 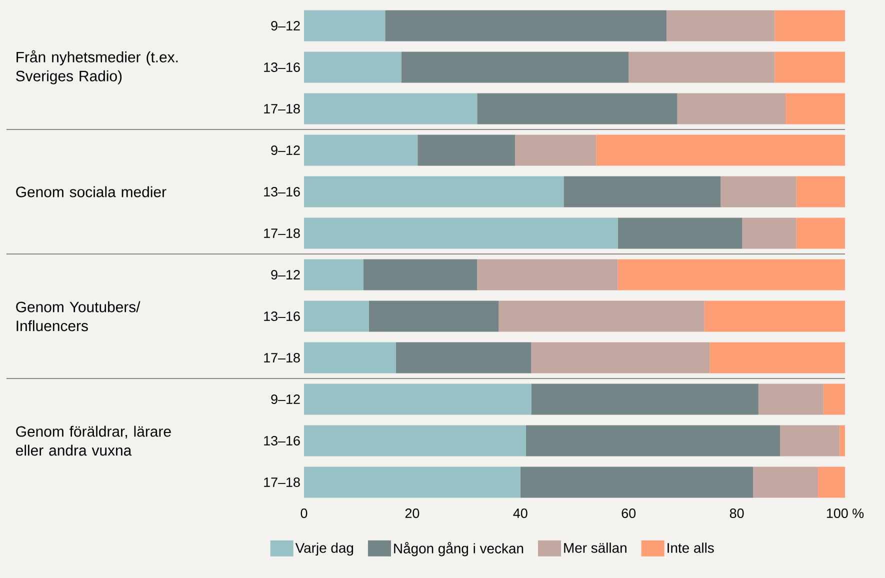 What do you see at coordinates (304, 513) in the screenshot?
I see `x-tick-label: 0` at bounding box center [304, 513].